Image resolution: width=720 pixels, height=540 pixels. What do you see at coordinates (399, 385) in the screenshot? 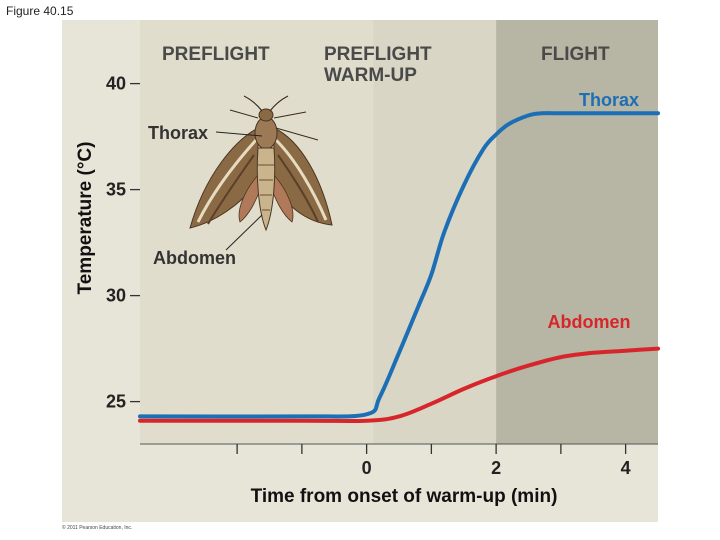
I see `series-line-abdomen` at bounding box center [399, 385].